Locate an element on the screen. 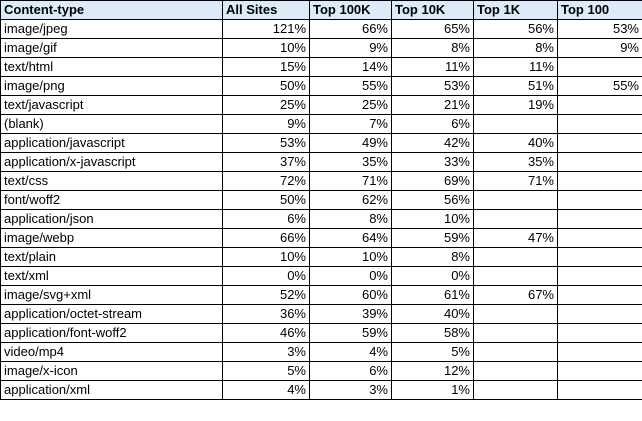  cell-top-10k: 33% is located at coordinates (432, 162).